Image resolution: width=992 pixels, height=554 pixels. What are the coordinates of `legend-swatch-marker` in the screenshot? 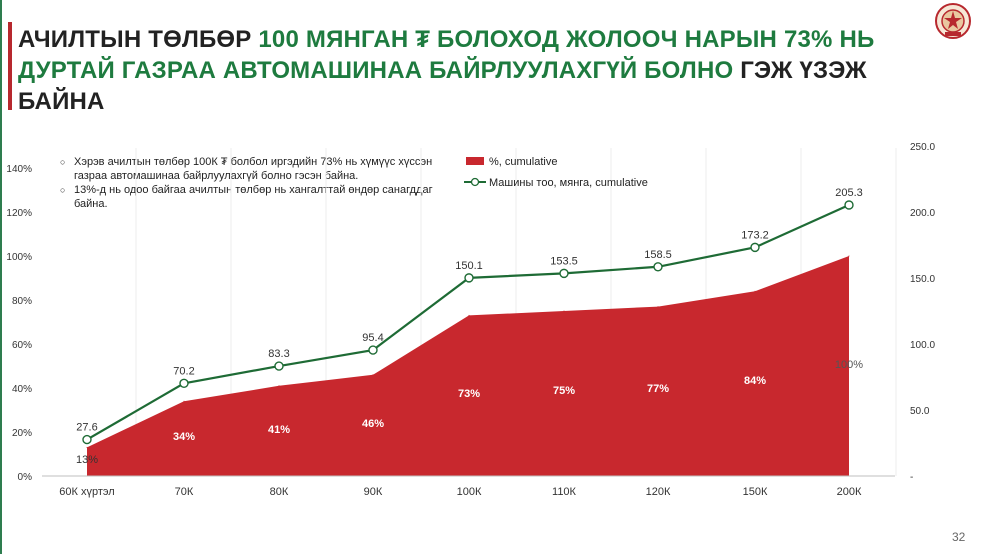 It's located at (475, 182).